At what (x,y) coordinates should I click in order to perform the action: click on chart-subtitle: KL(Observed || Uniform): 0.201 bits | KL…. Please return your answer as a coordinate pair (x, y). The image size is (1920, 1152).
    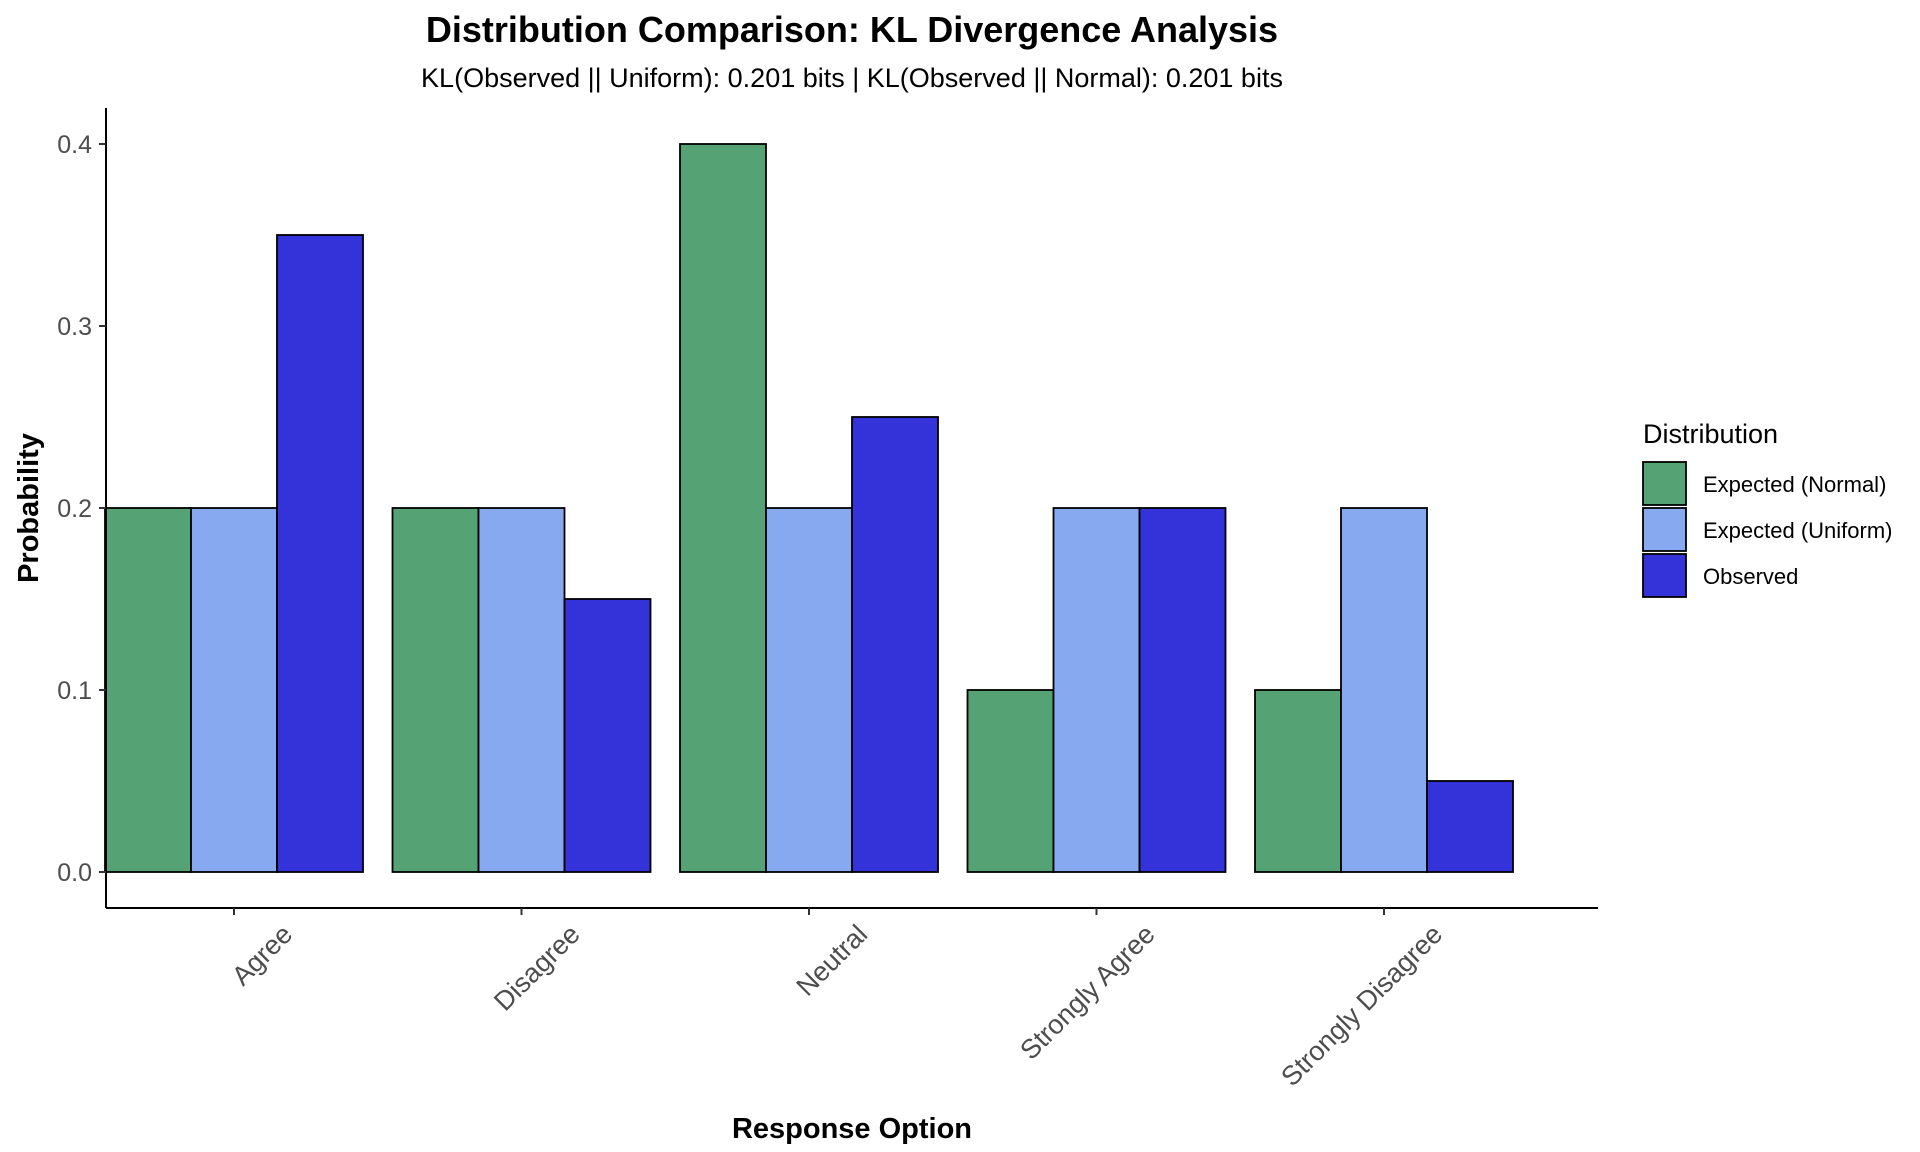
    Looking at the image, I should click on (852, 78).